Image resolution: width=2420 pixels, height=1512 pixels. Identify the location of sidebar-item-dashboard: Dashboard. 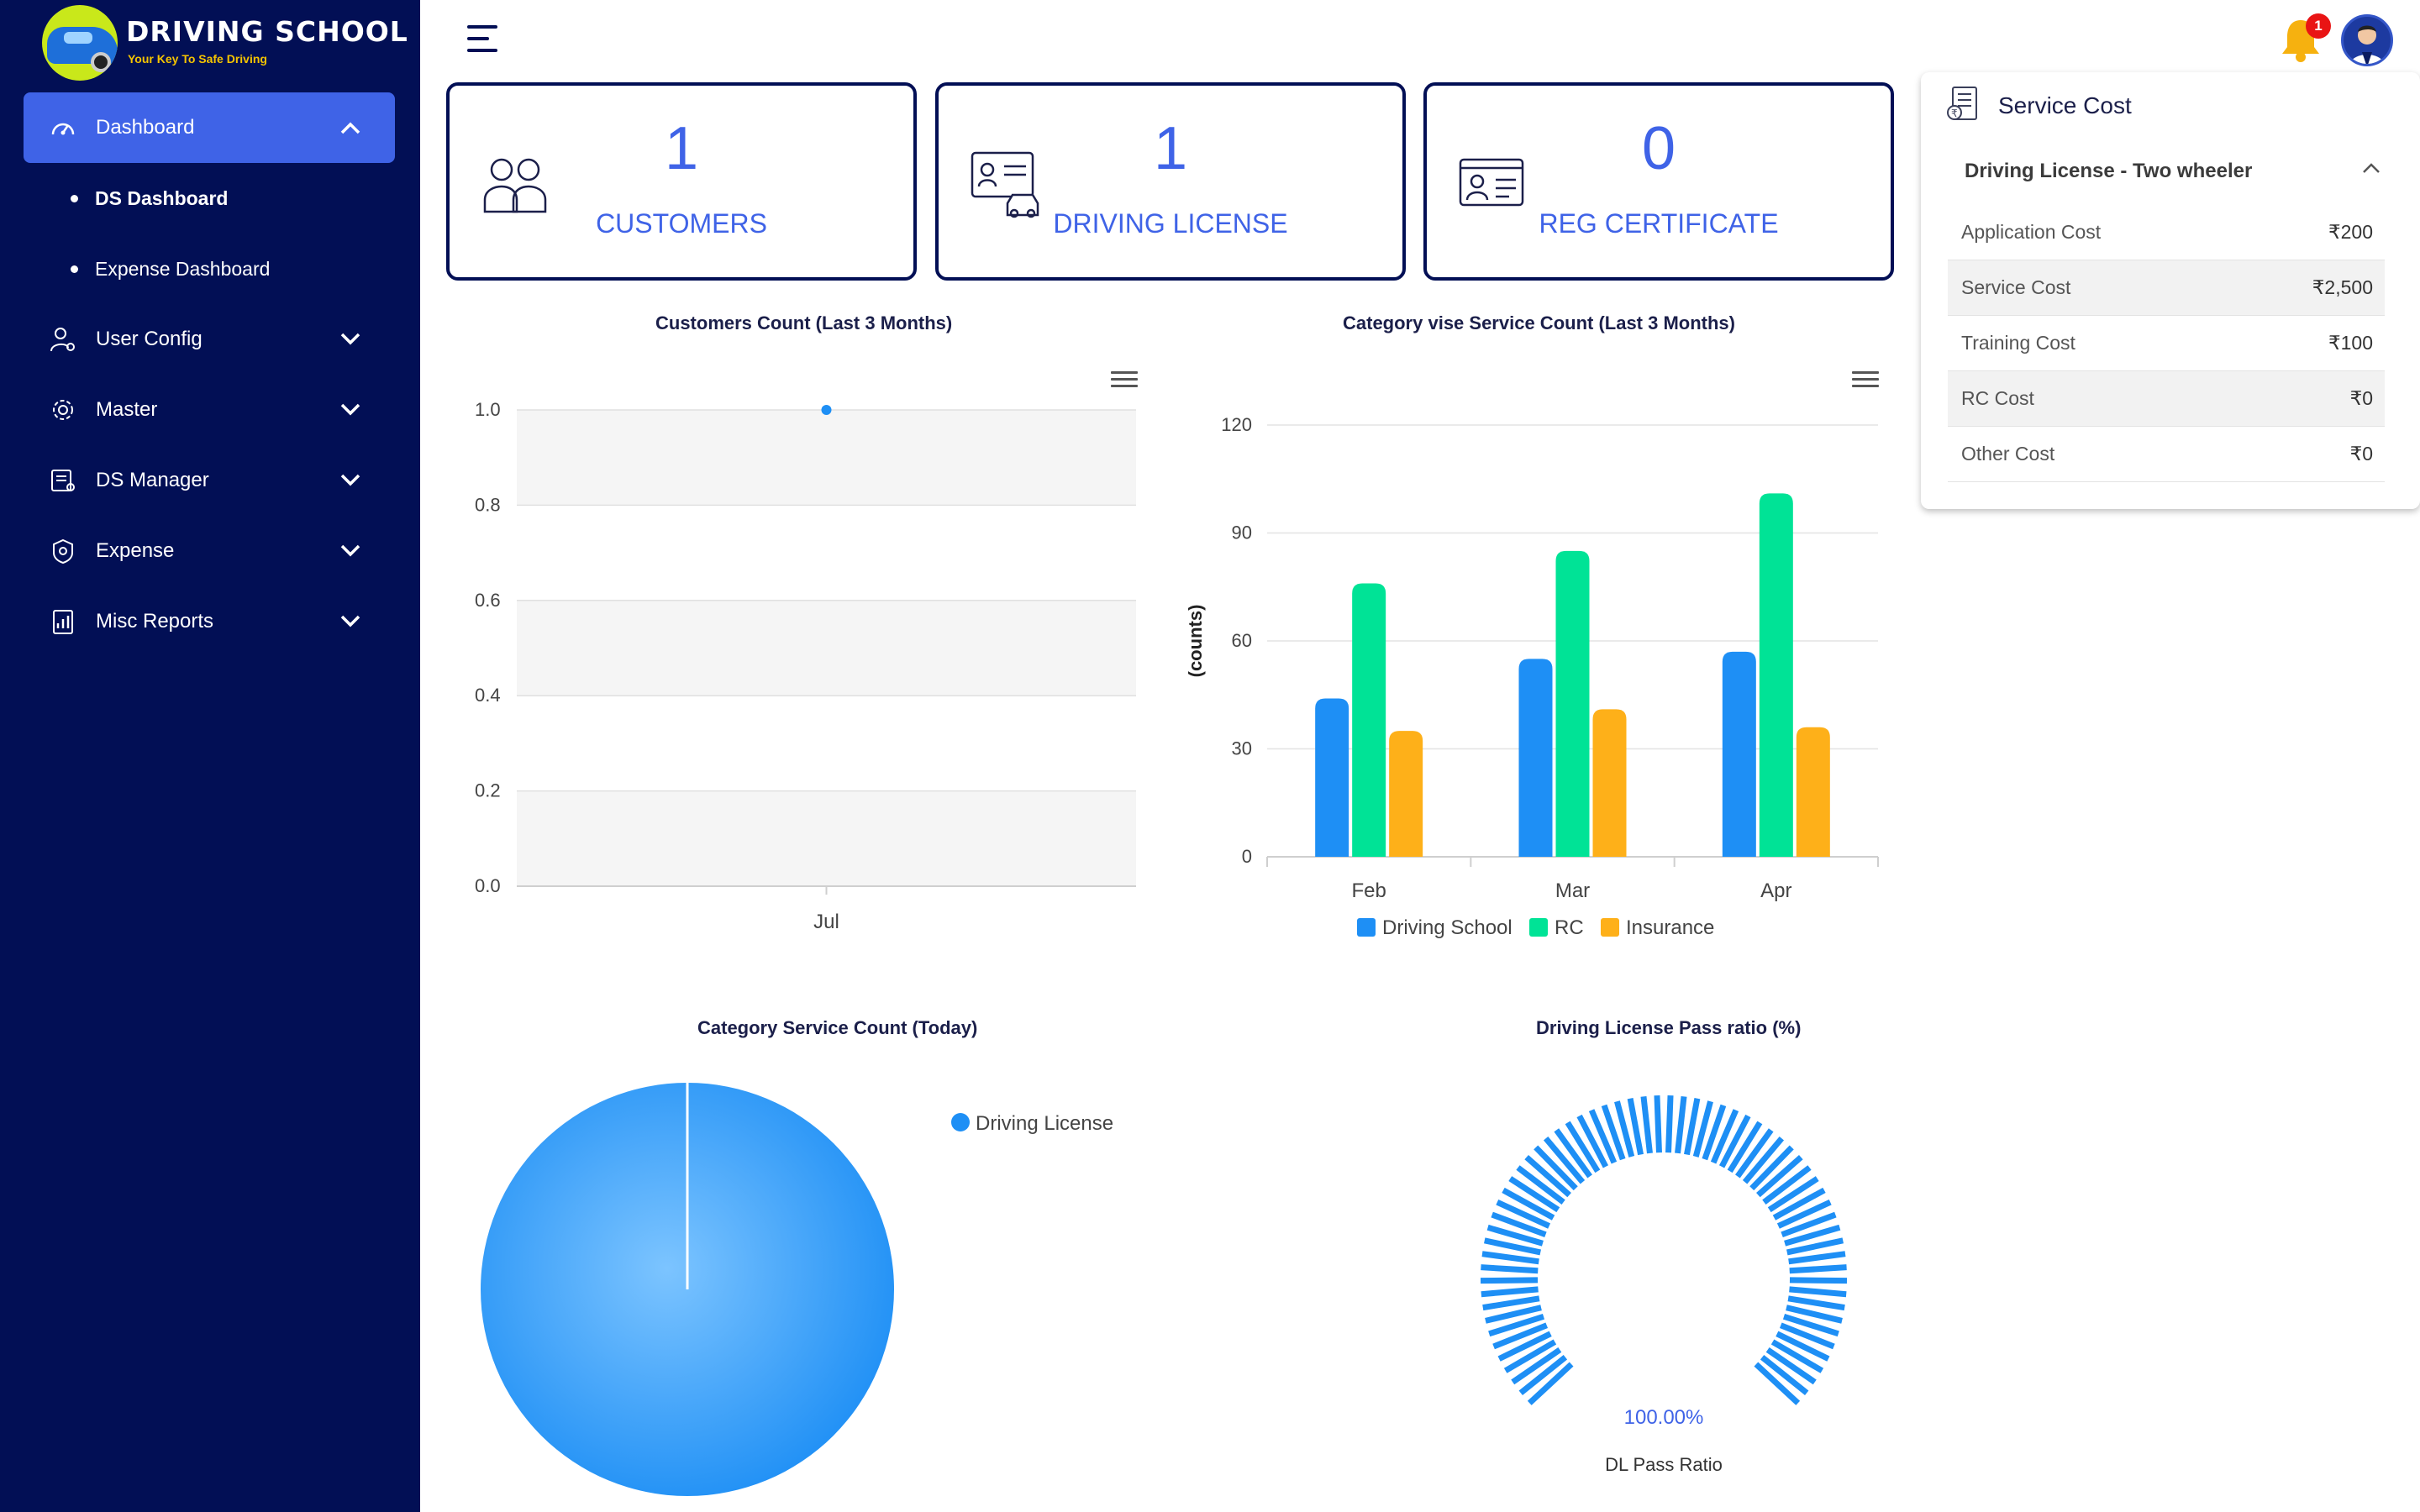
(210, 127).